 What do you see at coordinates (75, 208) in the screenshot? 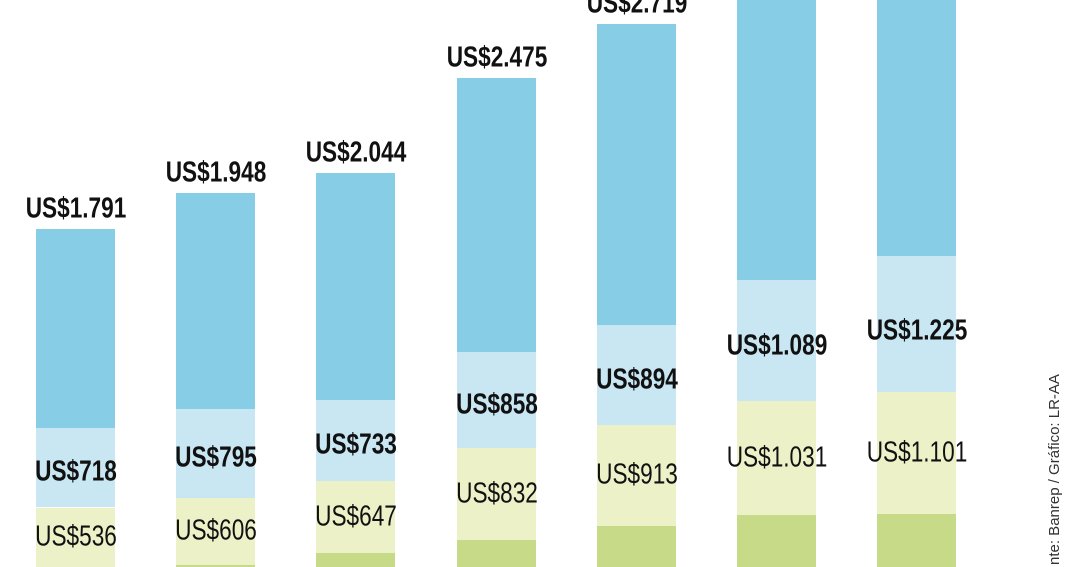
I see `data-label-total: US$1.791` at bounding box center [75, 208].